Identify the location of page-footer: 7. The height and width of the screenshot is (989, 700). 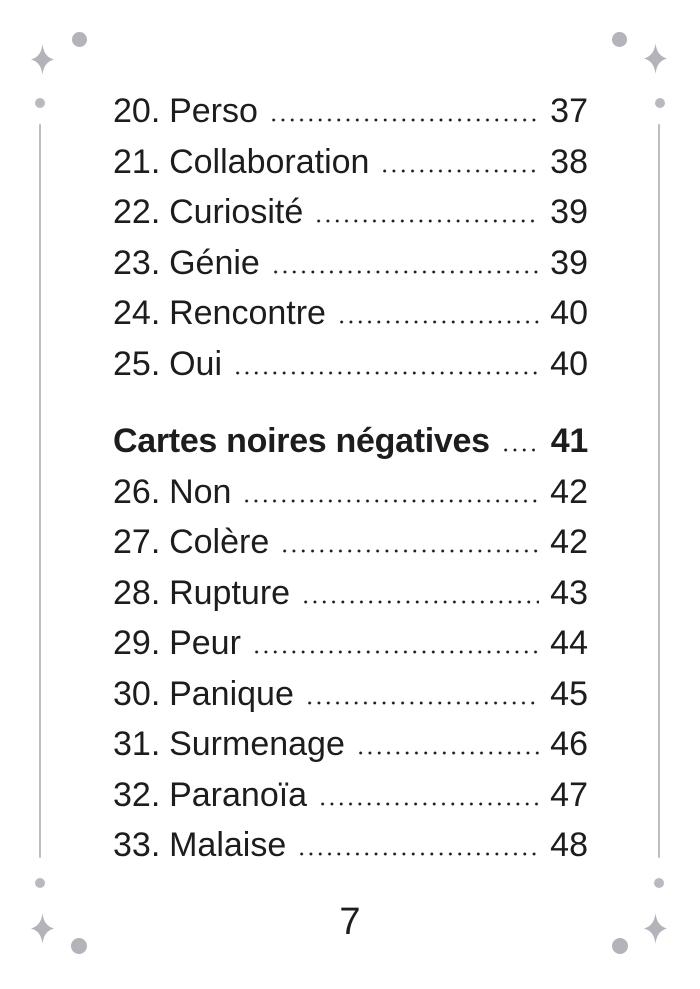
(350, 922).